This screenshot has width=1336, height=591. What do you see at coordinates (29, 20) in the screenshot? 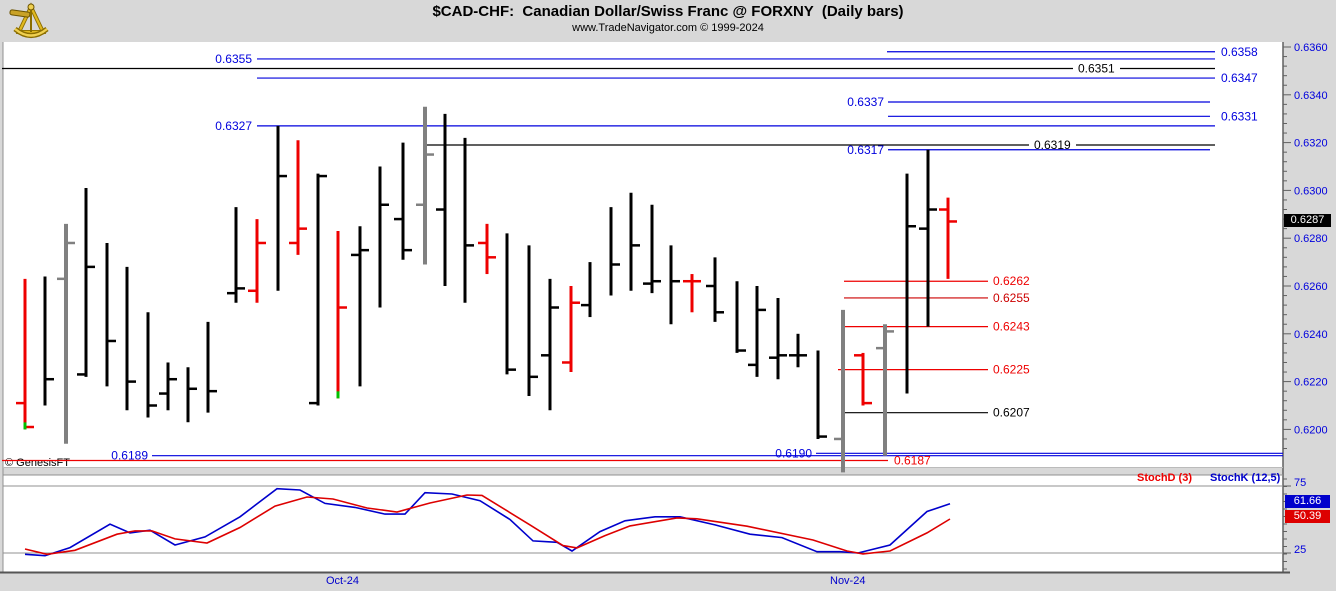
I see `tradenavigator-sextant-logo-icon` at bounding box center [29, 20].